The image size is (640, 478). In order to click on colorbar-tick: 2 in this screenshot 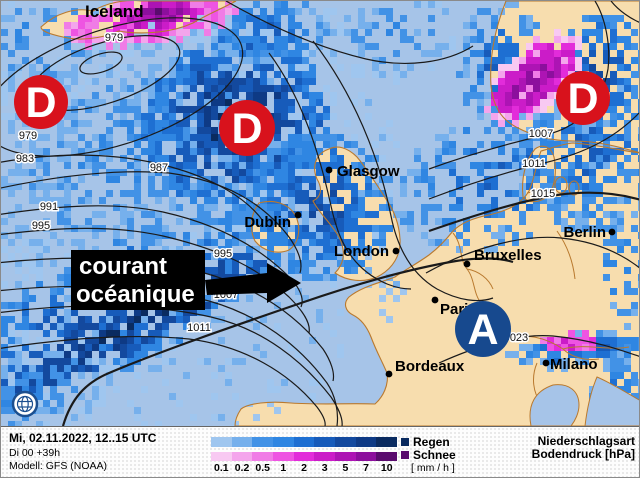, I will do `click(304, 468)`.